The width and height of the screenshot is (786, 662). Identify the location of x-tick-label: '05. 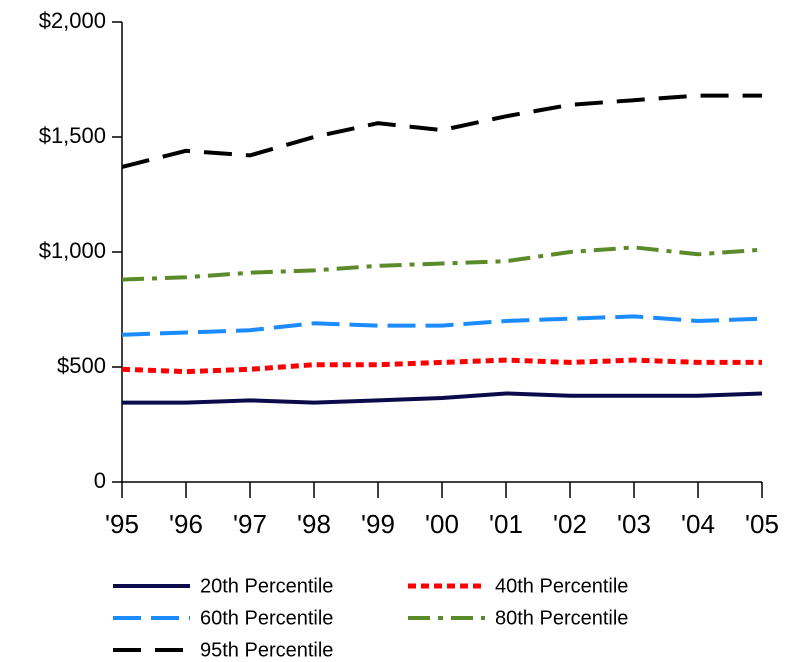
(762, 524).